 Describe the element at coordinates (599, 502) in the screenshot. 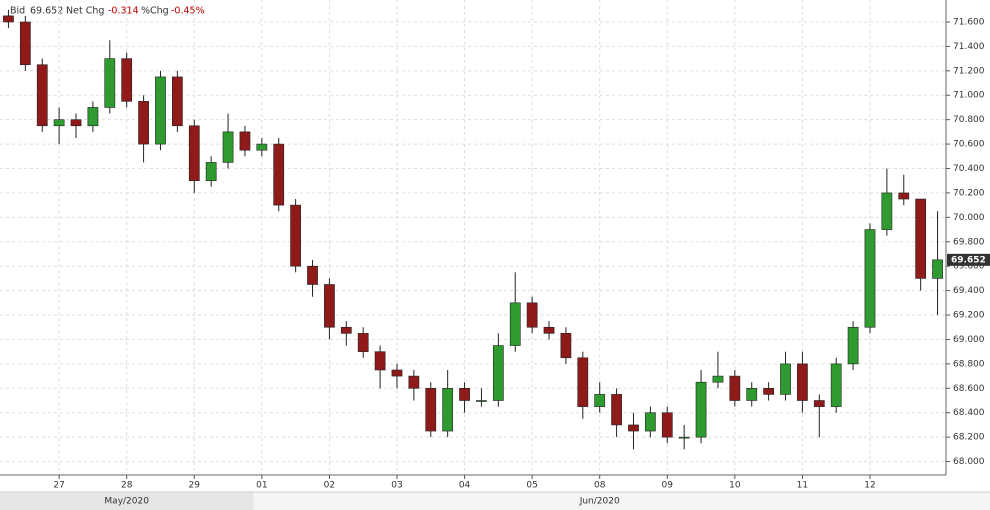

I see `month-label: Jun/2020` at that location.